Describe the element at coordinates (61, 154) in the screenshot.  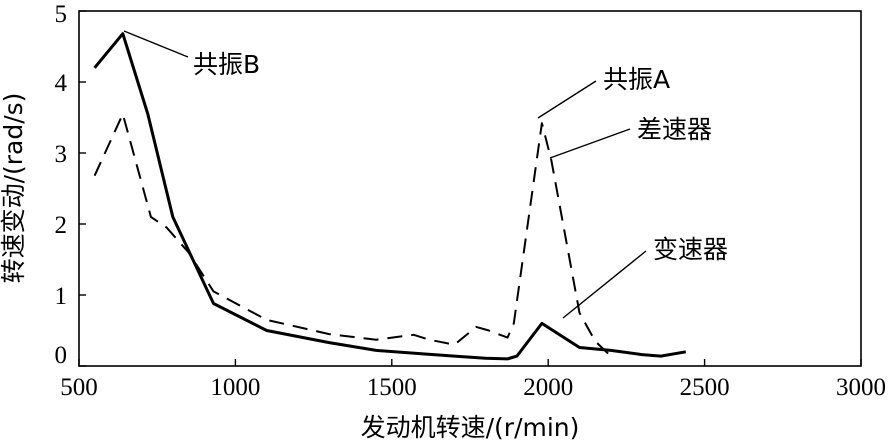
I see `y-tick-label: 3` at that location.